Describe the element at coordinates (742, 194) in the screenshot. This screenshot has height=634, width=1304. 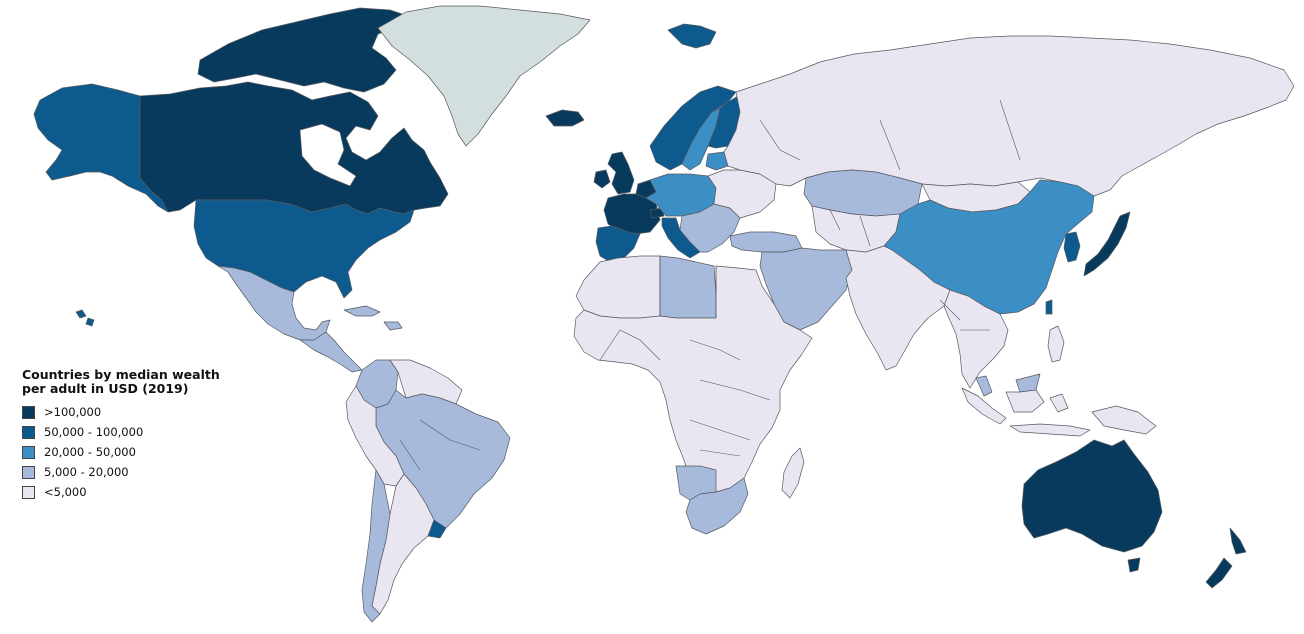
I see `eastern-europe` at that location.